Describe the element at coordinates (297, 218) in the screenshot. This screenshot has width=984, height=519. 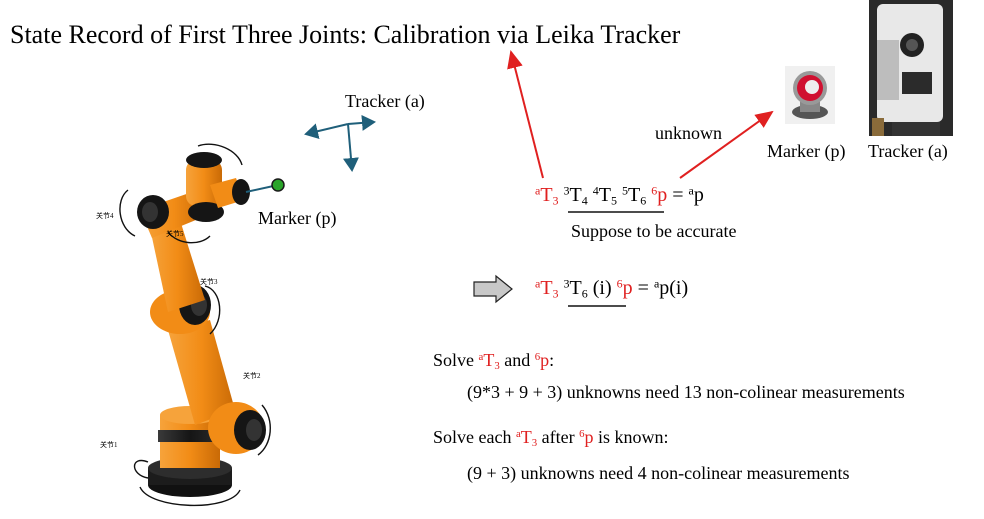
I see `marker-label: Marker (p)` at that location.